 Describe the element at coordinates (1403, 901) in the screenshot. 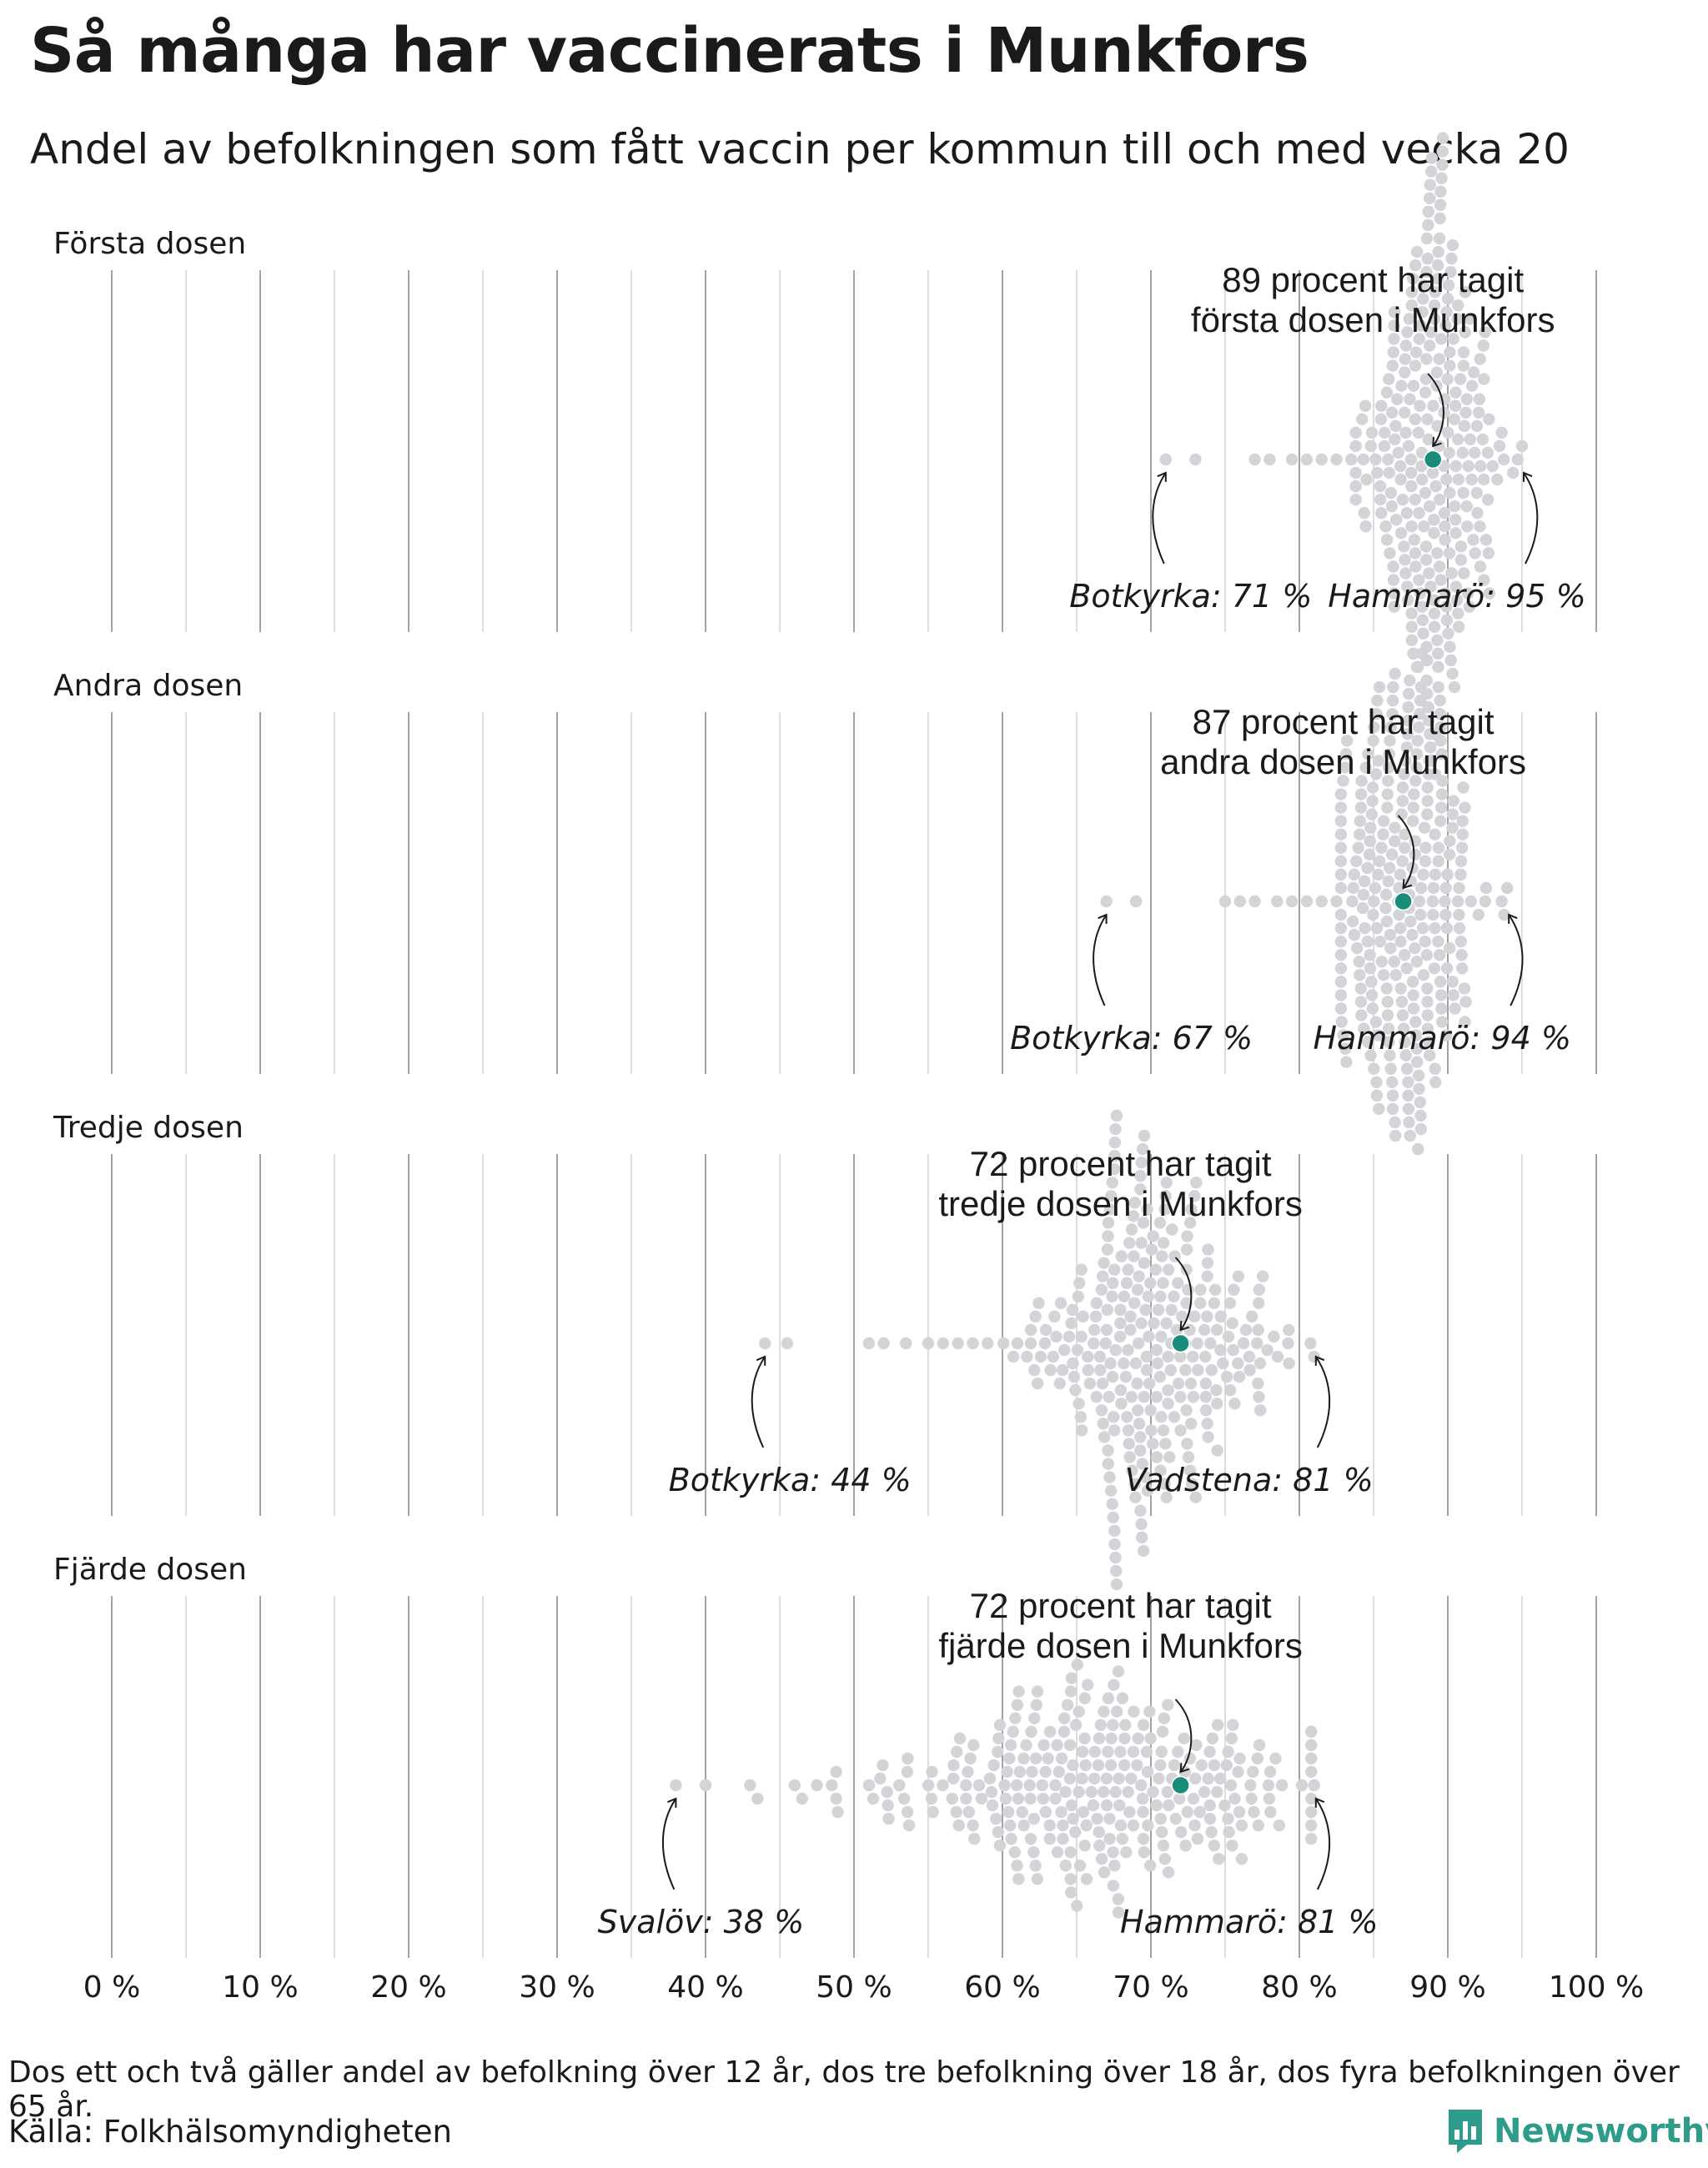

I see `munkfors-dot` at that location.